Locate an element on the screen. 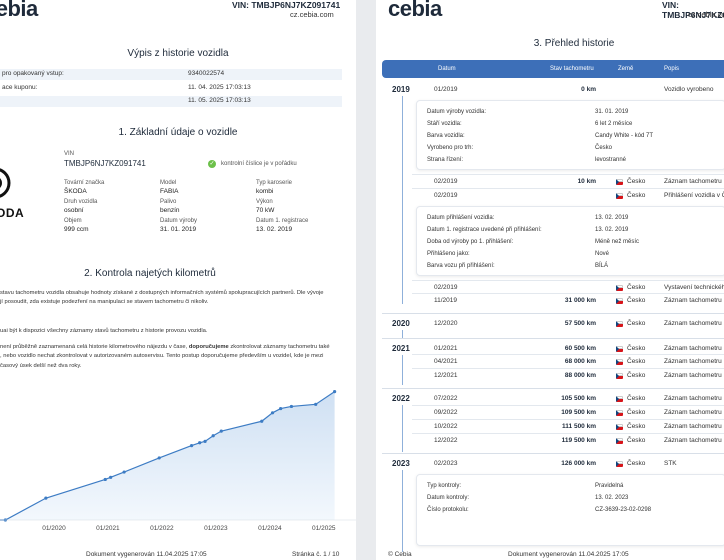  row-description: Přihlášení vozidla v ČR is located at coordinates (694, 195).